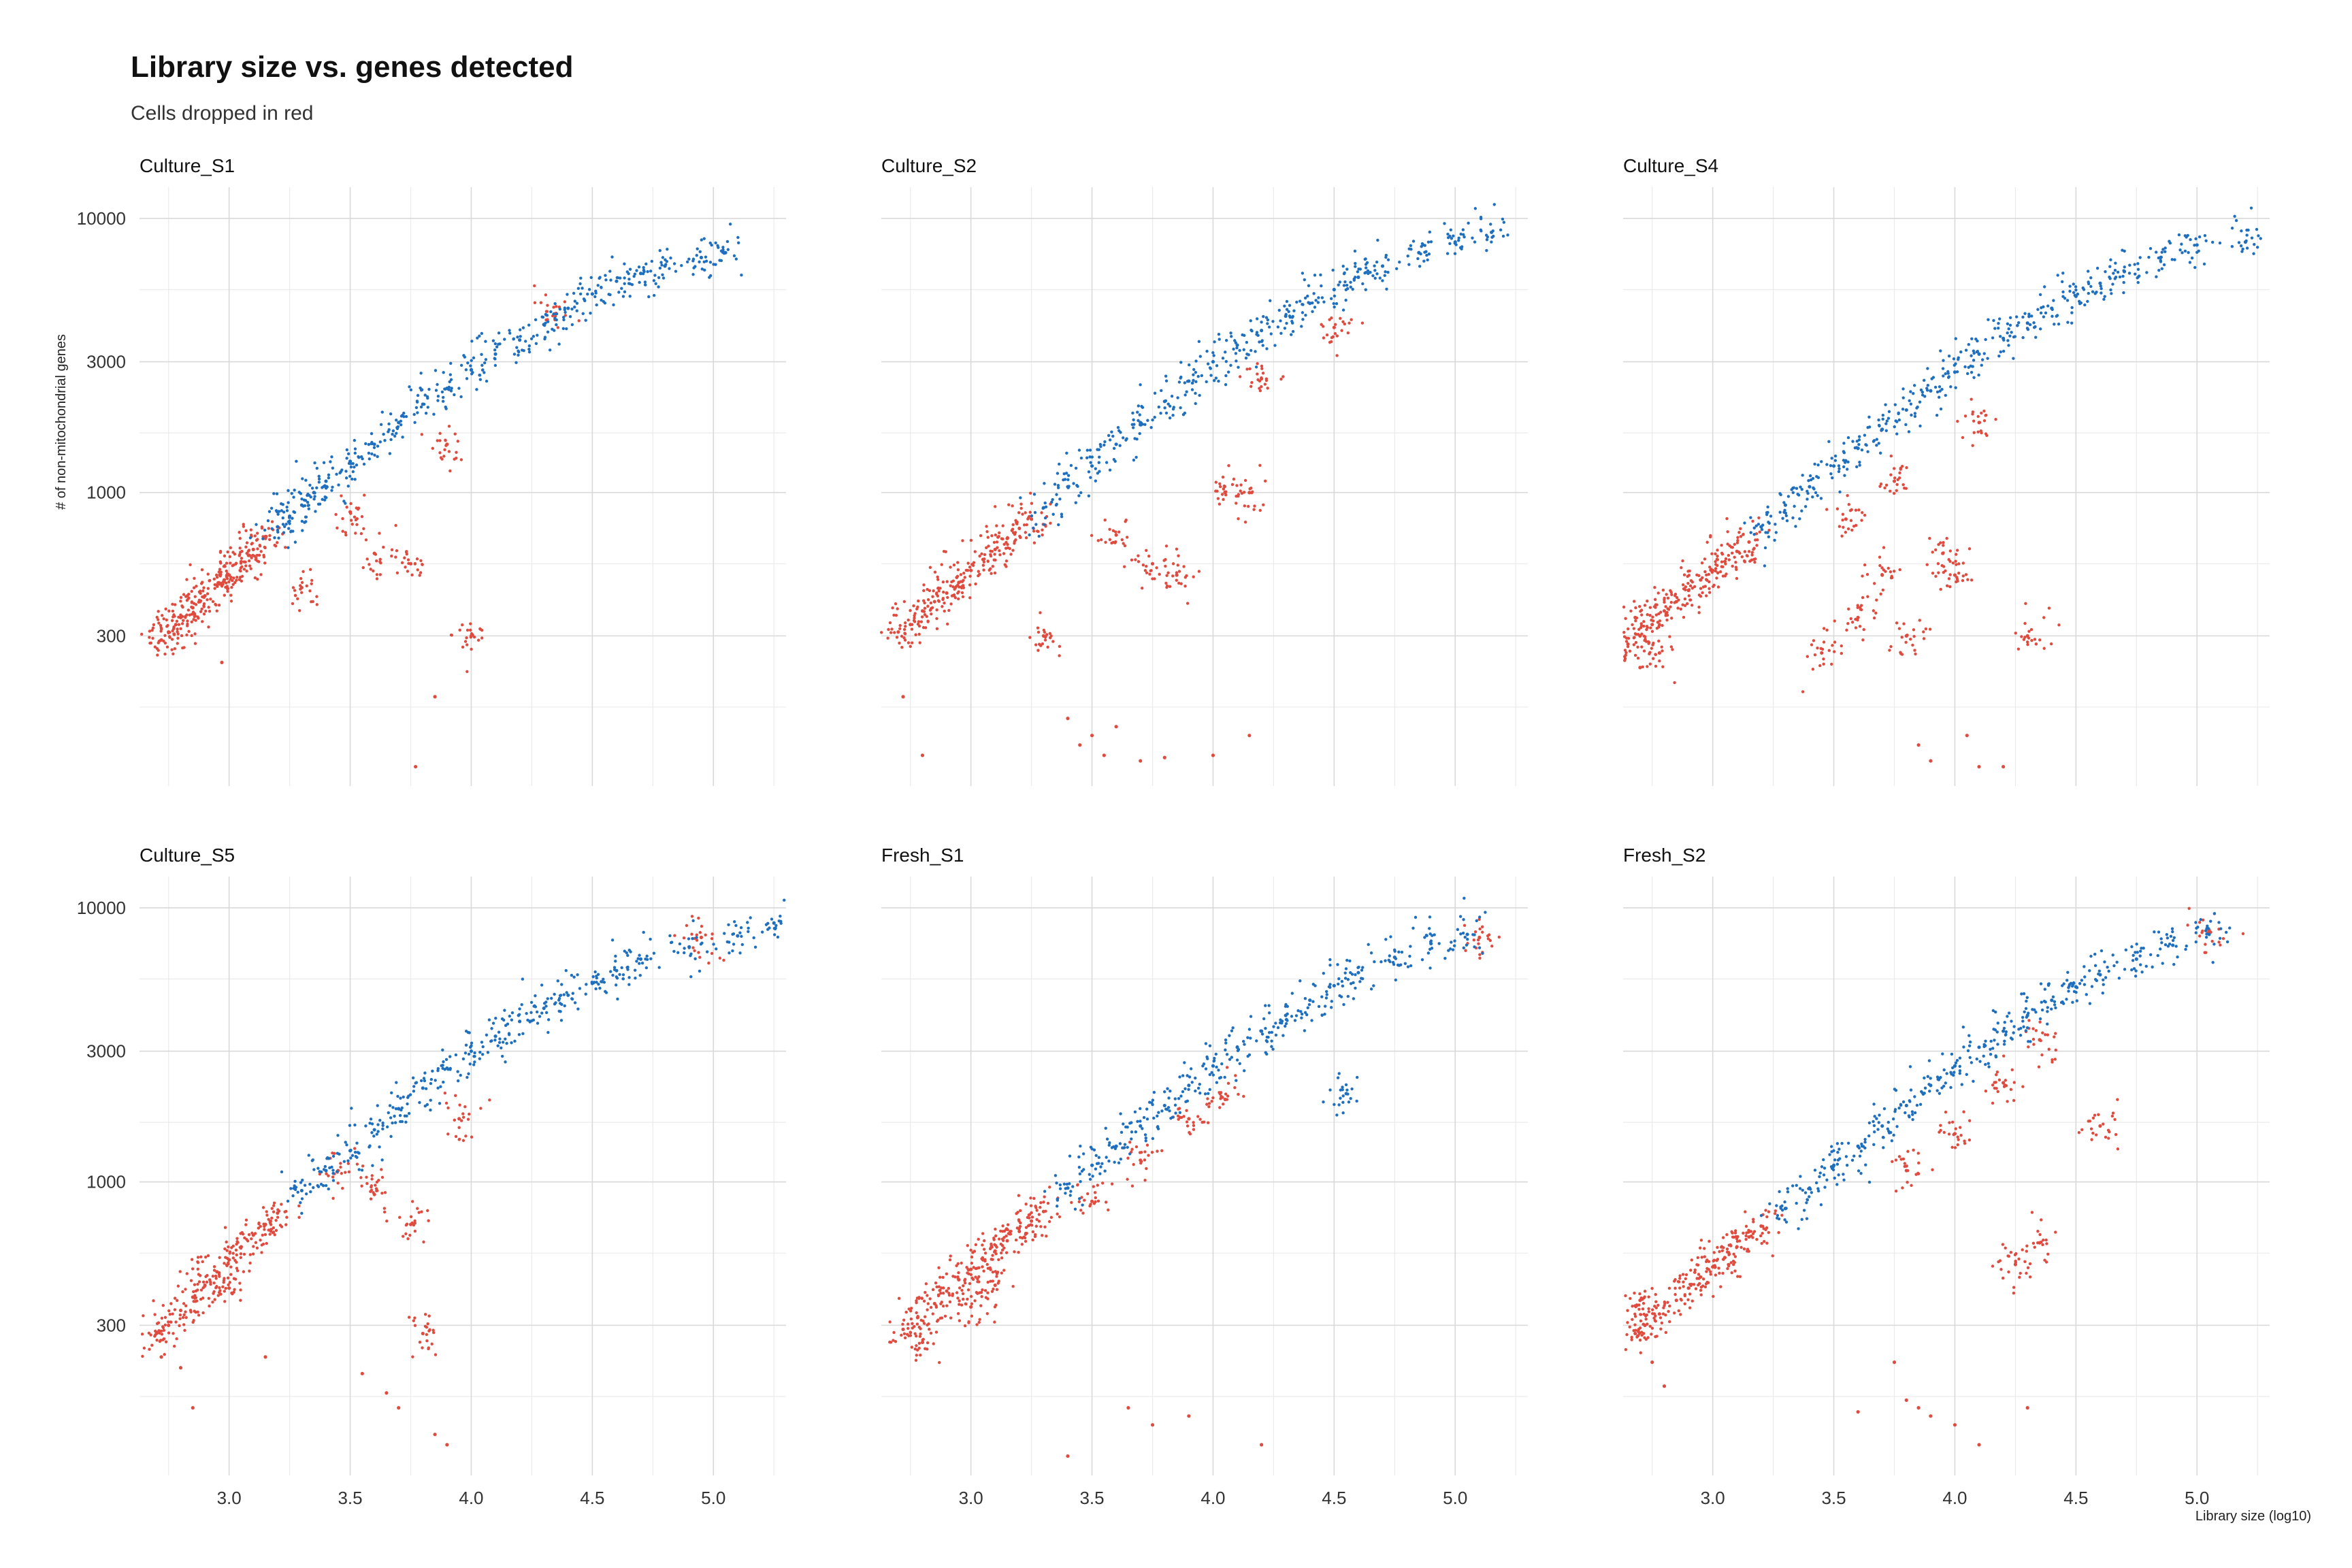  Describe the element at coordinates (223, 114) in the screenshot. I see `chart-subtitle: Cells dropped in red` at that location.